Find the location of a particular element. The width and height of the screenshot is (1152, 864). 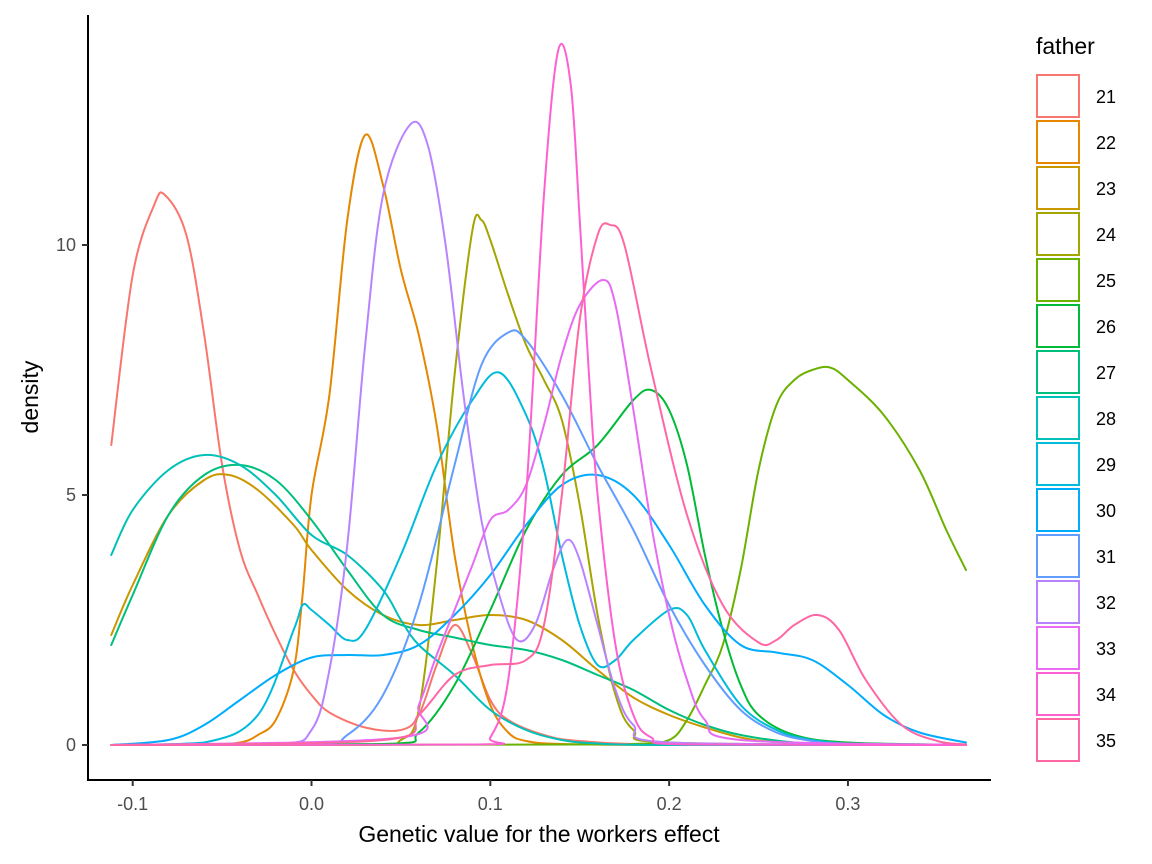

x-tick-label: 0.1 is located at coordinates (490, 804).